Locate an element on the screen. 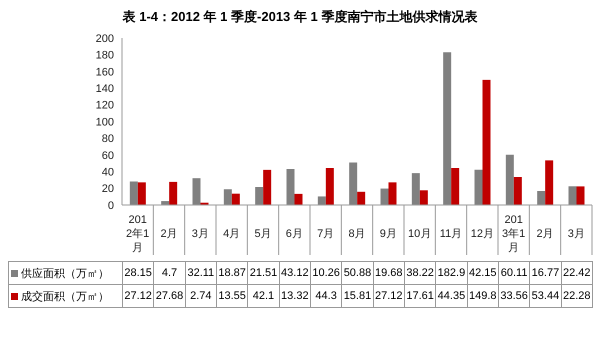 The image size is (600, 343). data-label: 182.9 is located at coordinates (452, 273).